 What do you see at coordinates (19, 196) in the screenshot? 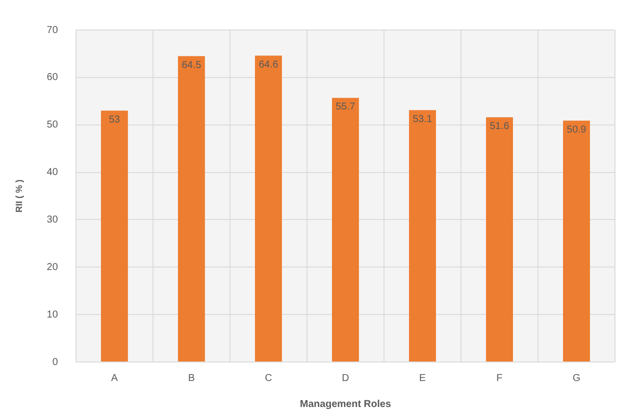
I see `y-axis-title: RII ( % )` at bounding box center [19, 196].